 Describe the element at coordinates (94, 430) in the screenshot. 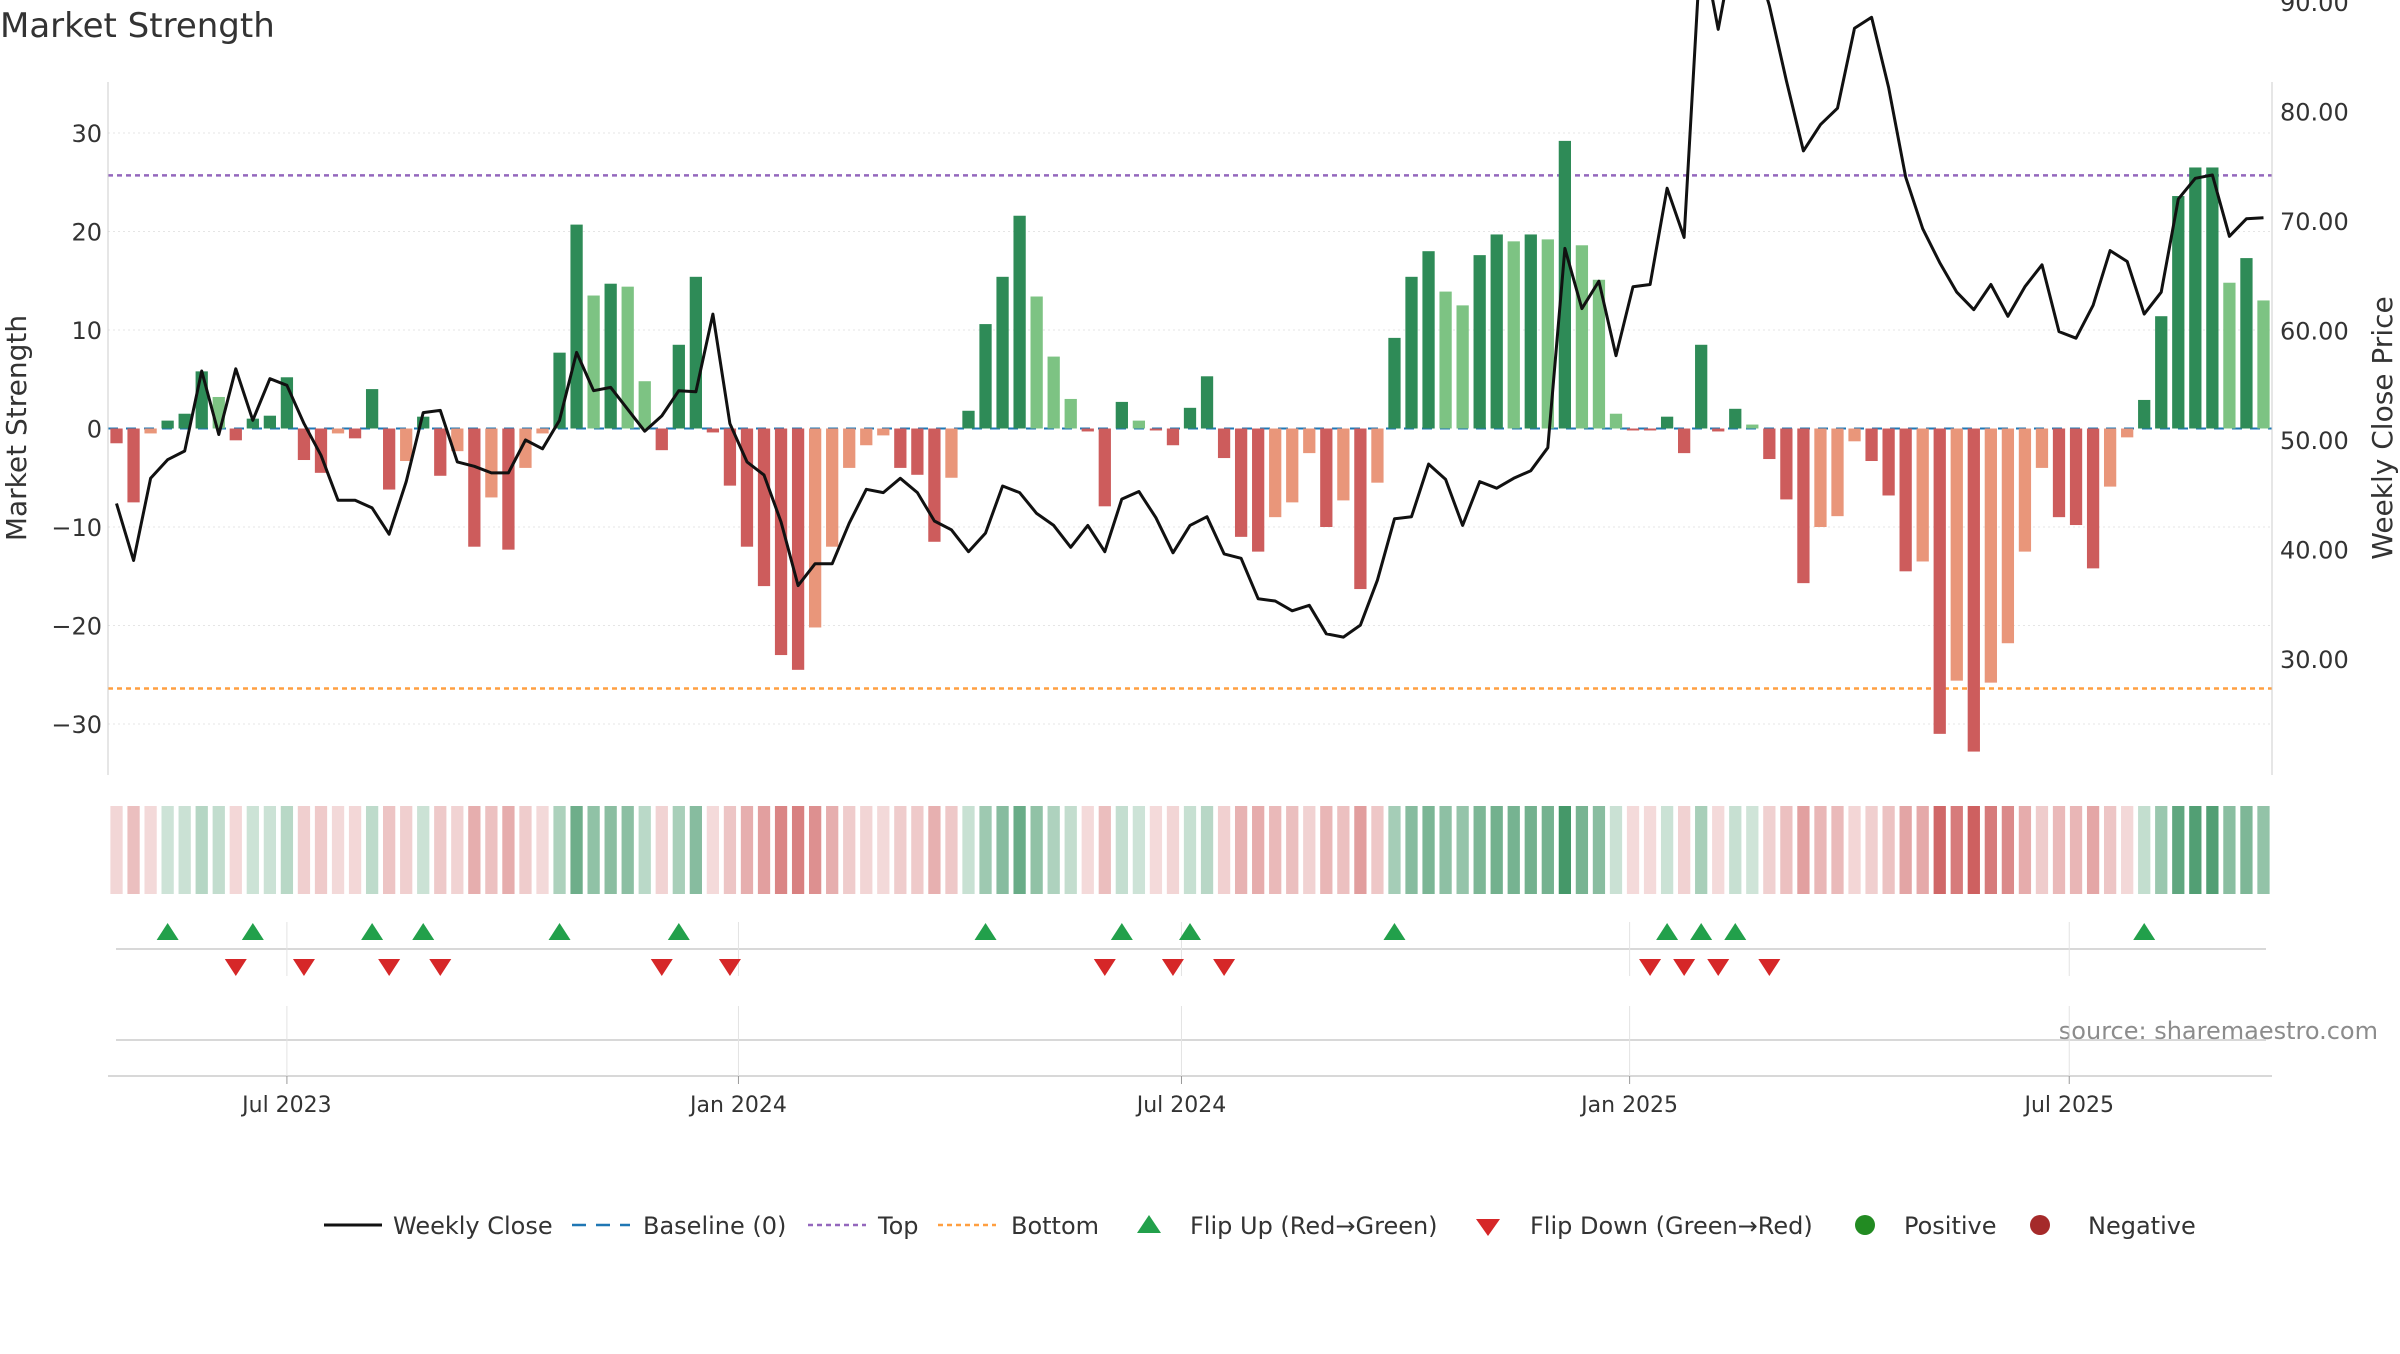

I see `y-tick-label: 0` at that location.